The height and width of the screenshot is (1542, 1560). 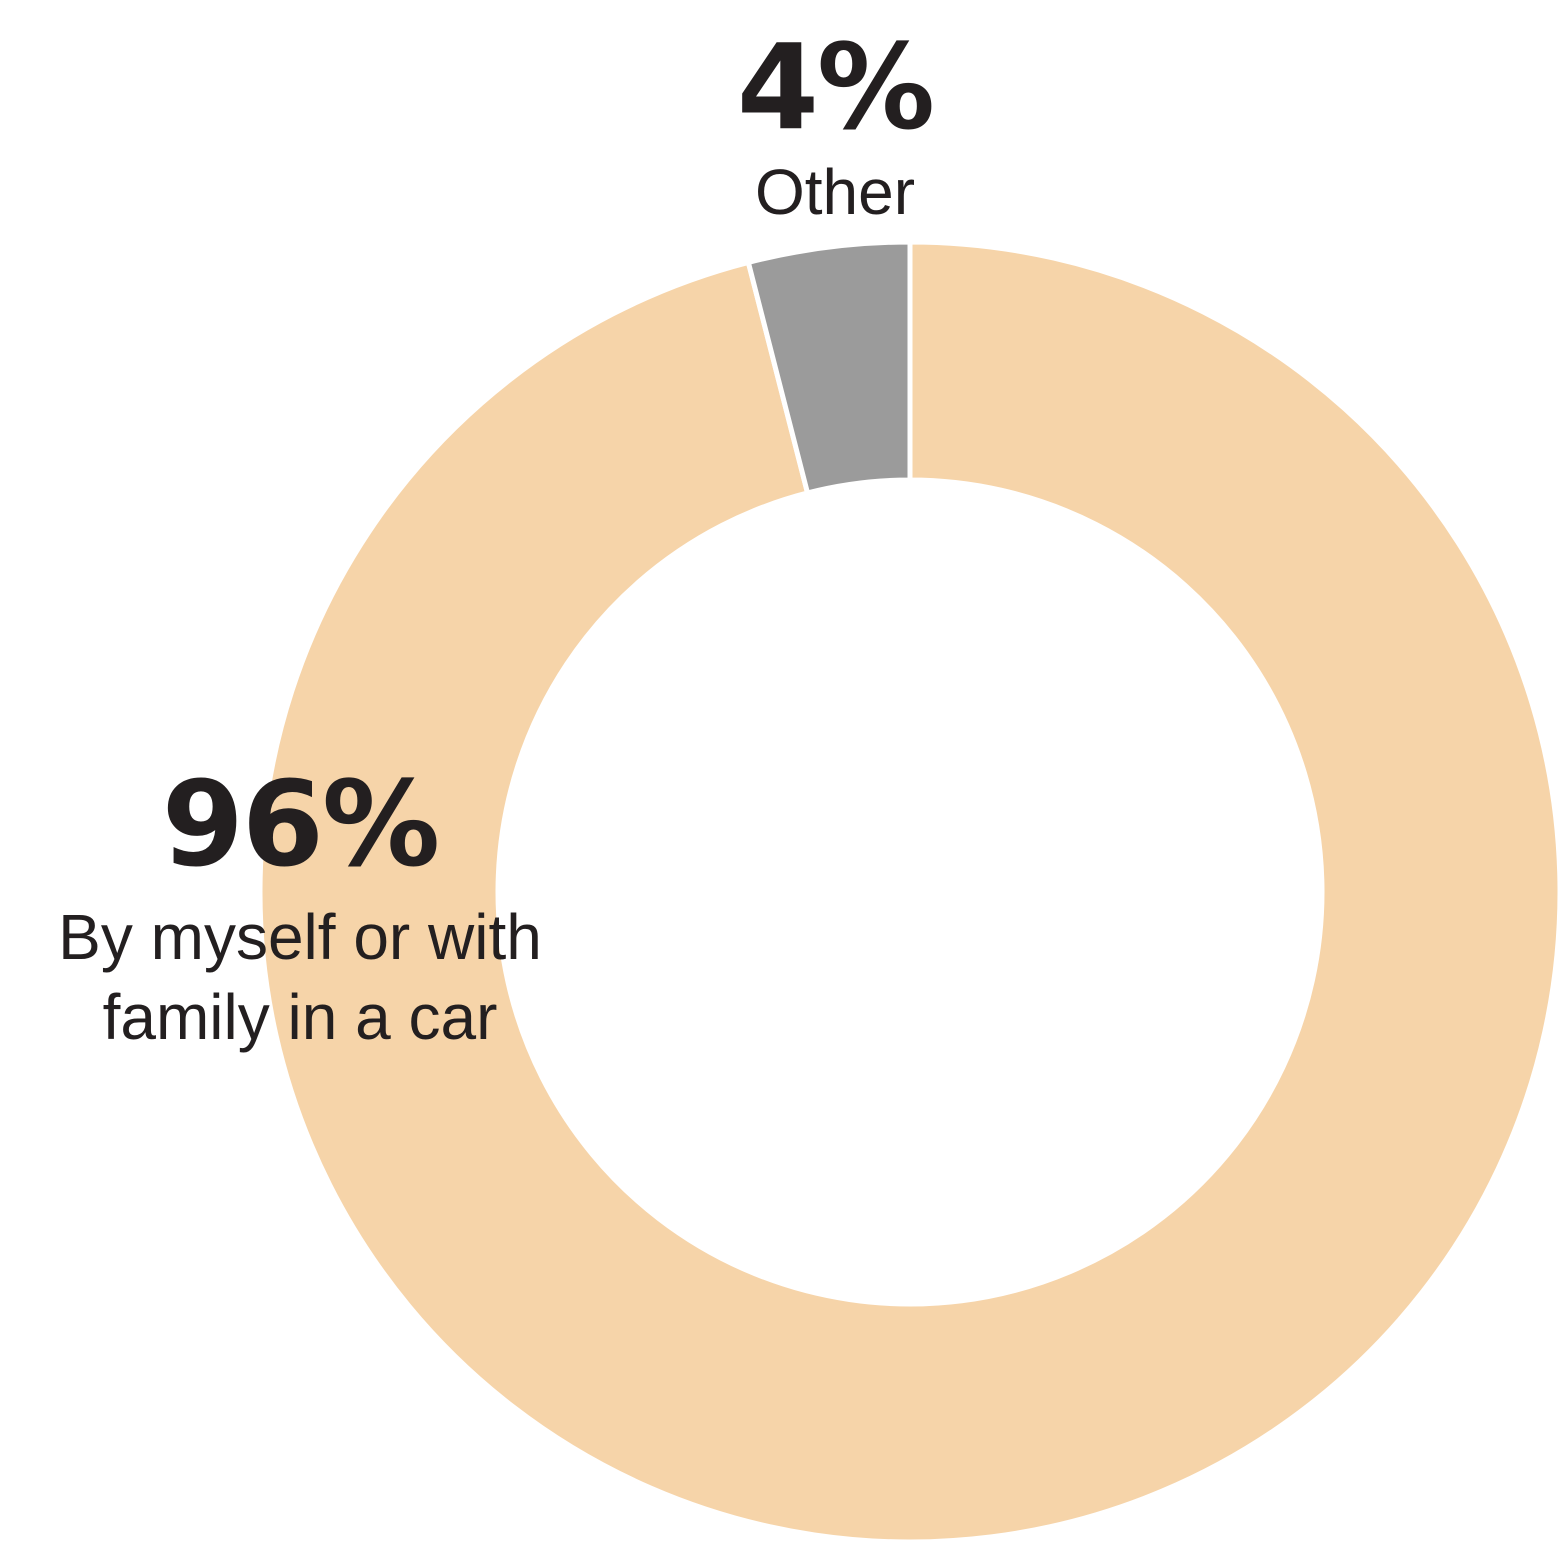 I want to click on donut-slice-other, so click(x=829, y=367).